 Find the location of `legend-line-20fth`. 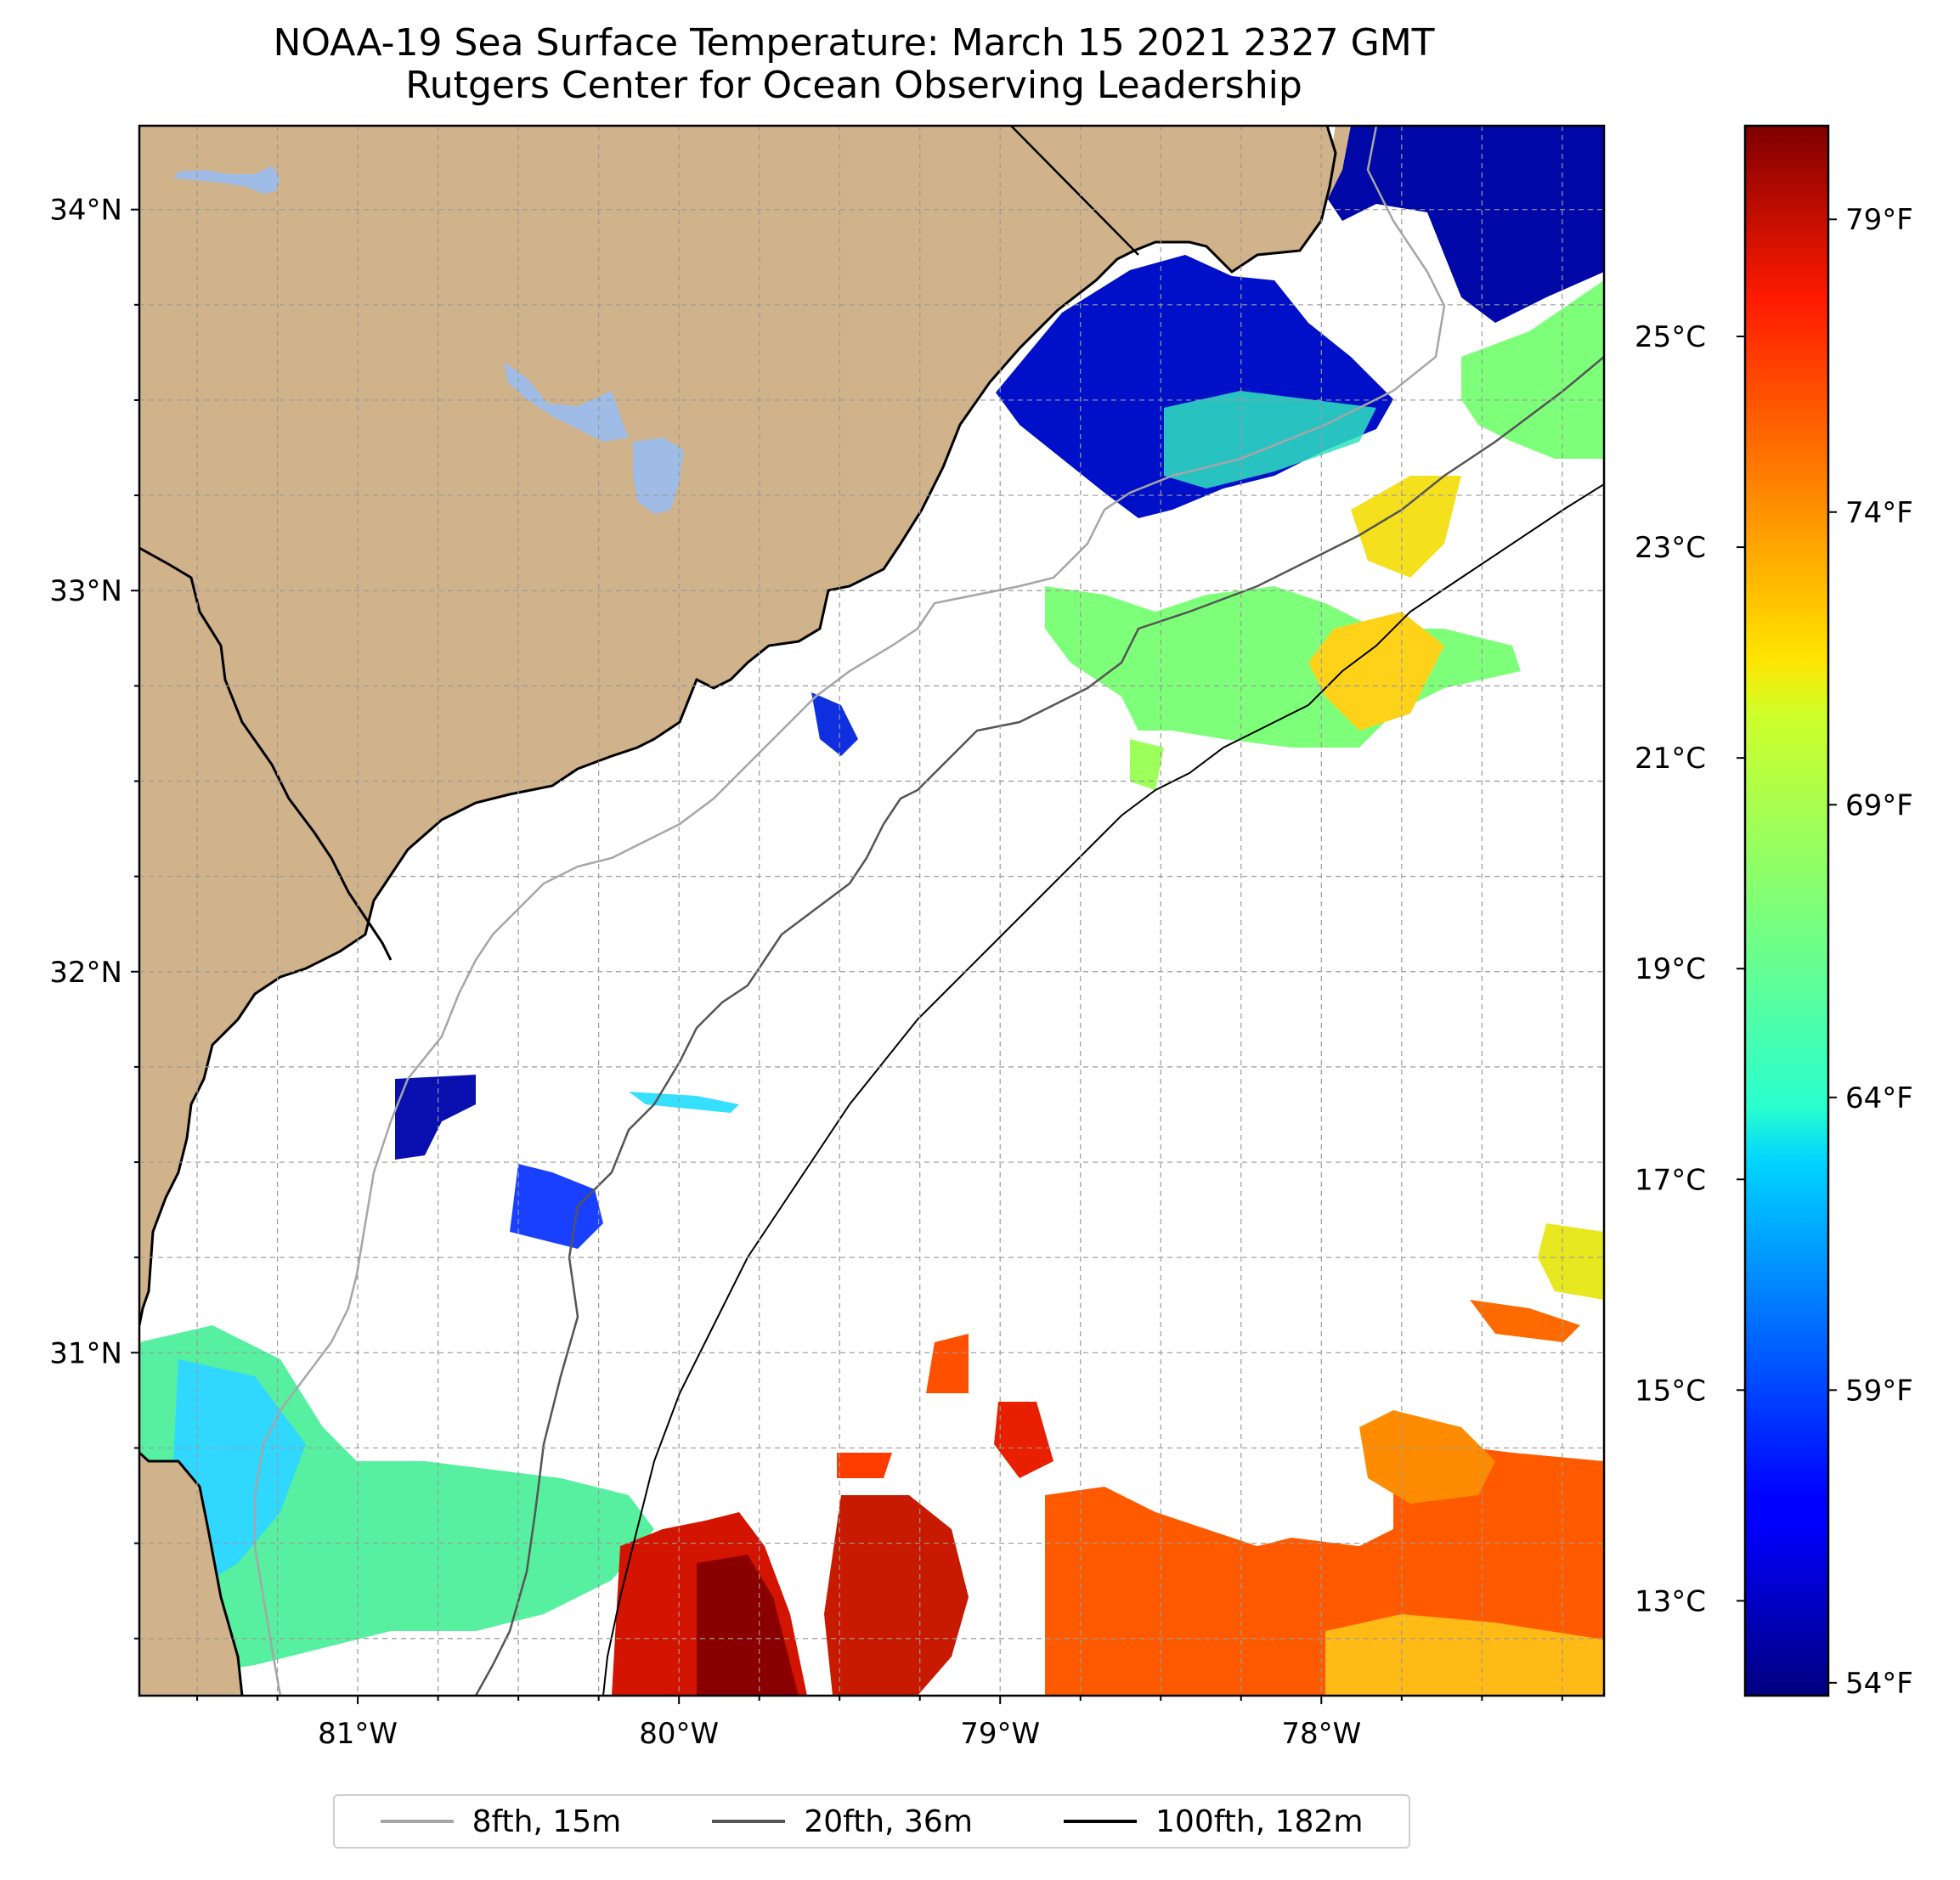

legend-line-20fth is located at coordinates (749, 1822).